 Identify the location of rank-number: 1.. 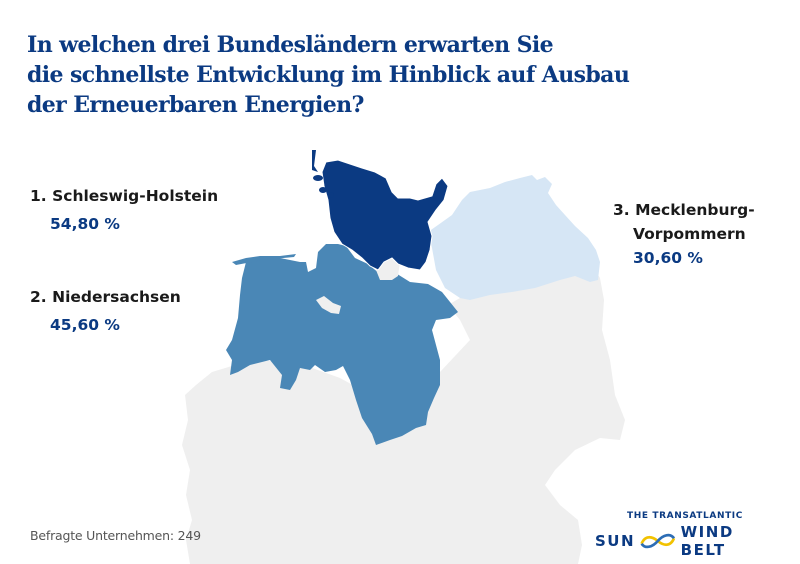
(38, 196).